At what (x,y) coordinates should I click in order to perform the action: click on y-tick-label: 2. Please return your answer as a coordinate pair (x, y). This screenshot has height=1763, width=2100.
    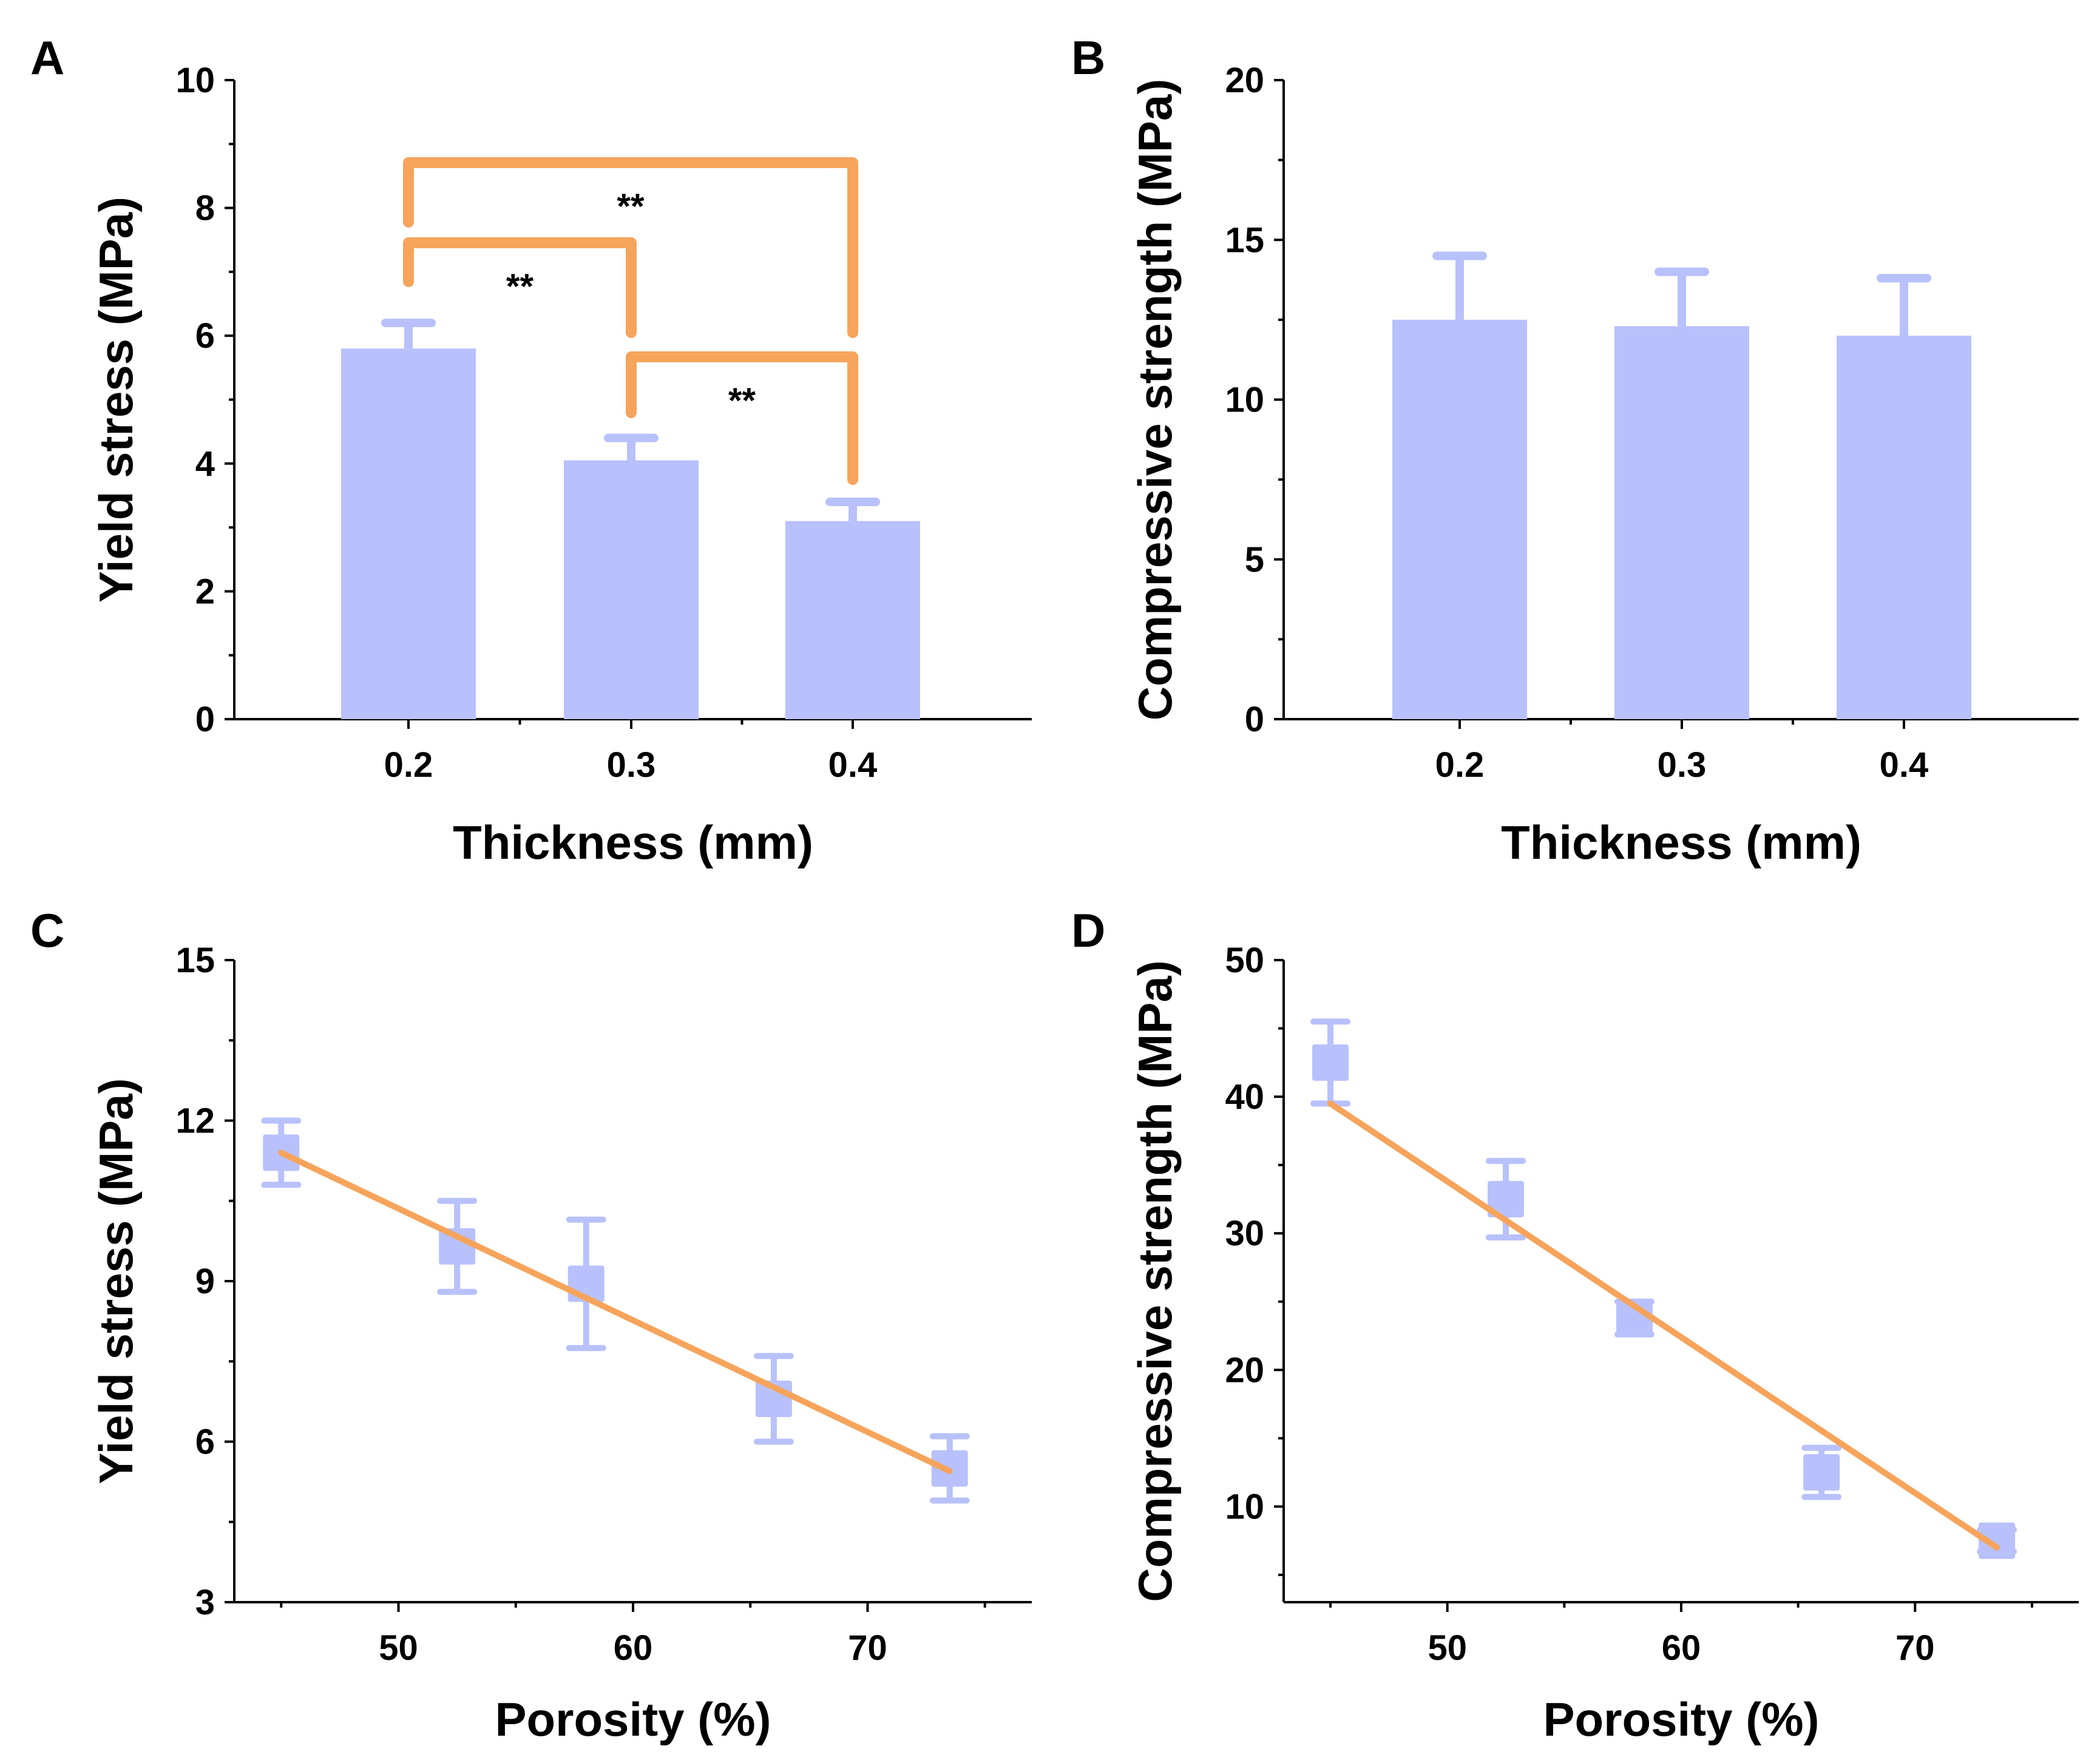
    Looking at the image, I should click on (205, 591).